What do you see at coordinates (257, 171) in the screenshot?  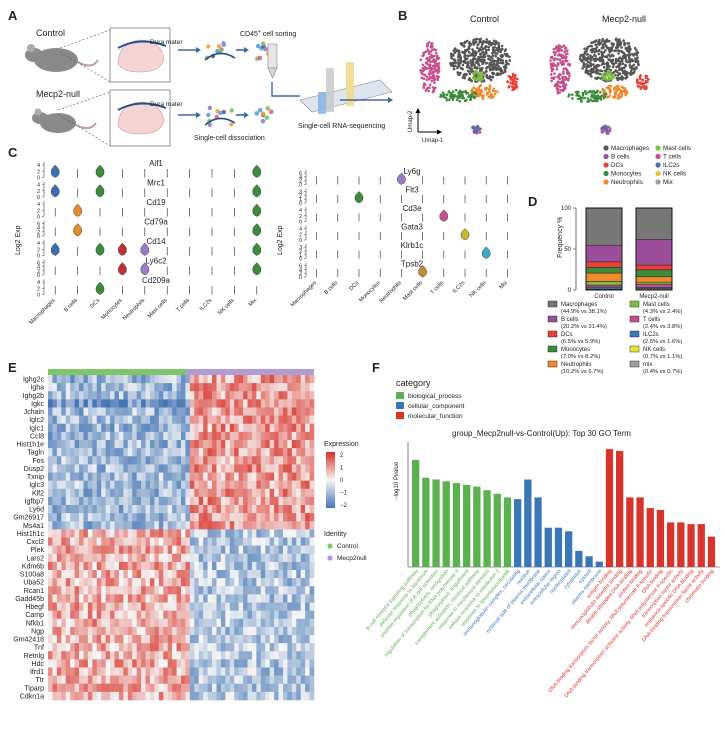 I see `violin-shape` at bounding box center [257, 171].